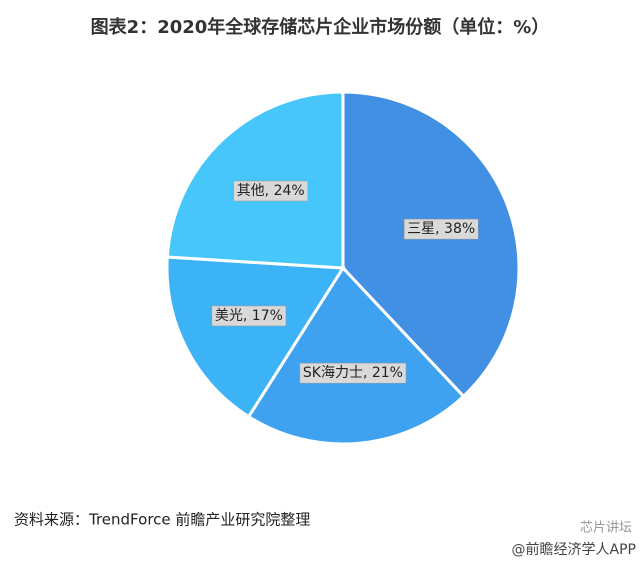  I want to click on data-label: 美光, 17%, so click(249, 316).